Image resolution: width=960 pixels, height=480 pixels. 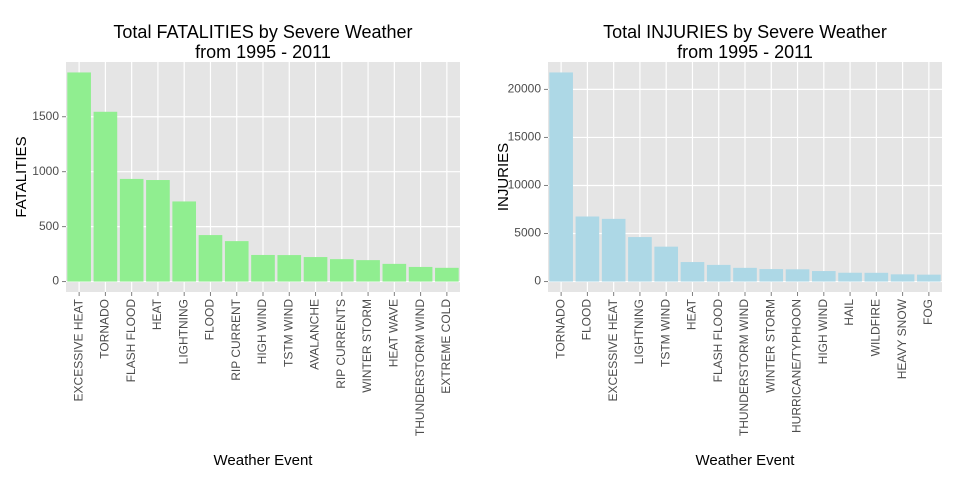 I want to click on y-tick-label: 10000, so click(x=525, y=185).